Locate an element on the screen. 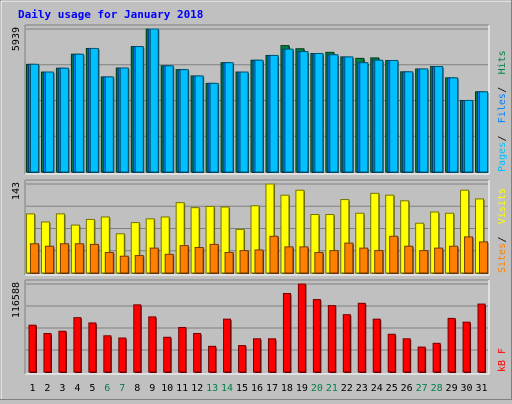  x-tick-label: 18 is located at coordinates (287, 388).